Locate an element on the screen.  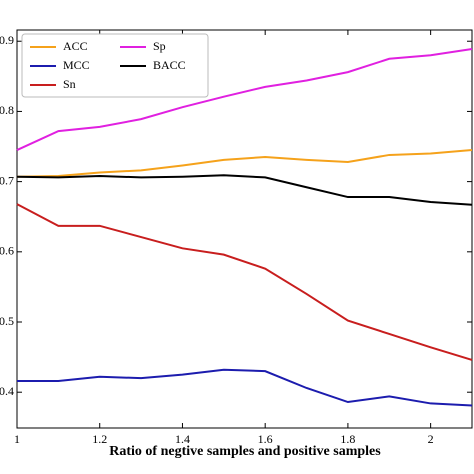
x-tick-label: 1.2 is located at coordinates (99, 439).